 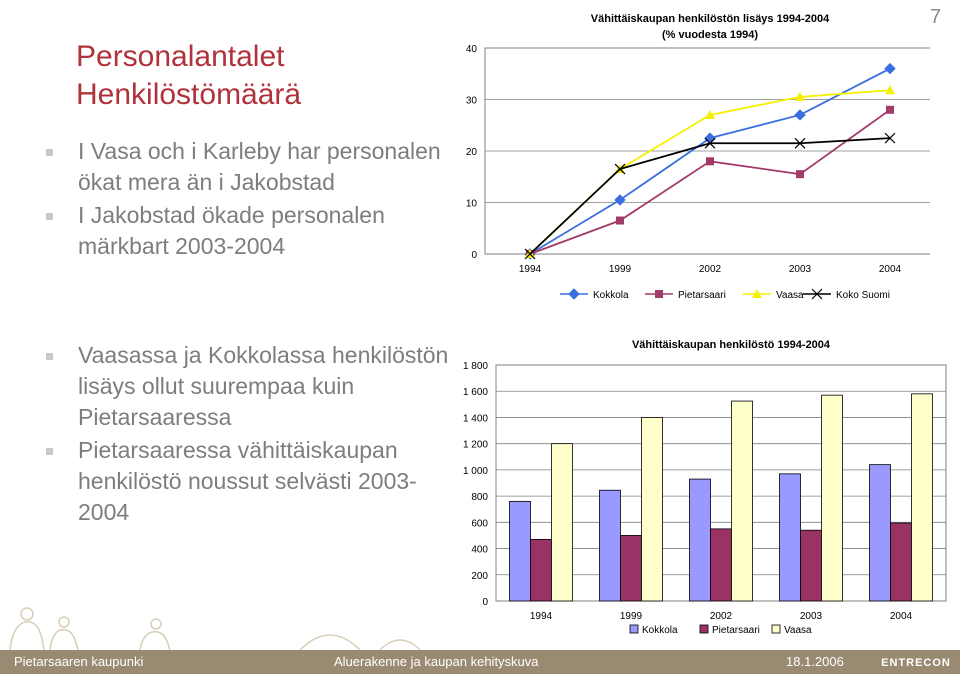 I want to click on legend-marker-pietarsaari, so click(x=659, y=294).